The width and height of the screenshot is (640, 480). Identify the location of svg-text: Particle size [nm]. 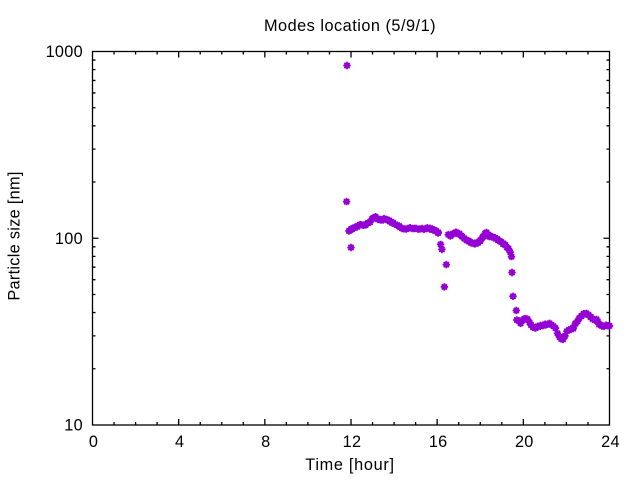
(15, 235).